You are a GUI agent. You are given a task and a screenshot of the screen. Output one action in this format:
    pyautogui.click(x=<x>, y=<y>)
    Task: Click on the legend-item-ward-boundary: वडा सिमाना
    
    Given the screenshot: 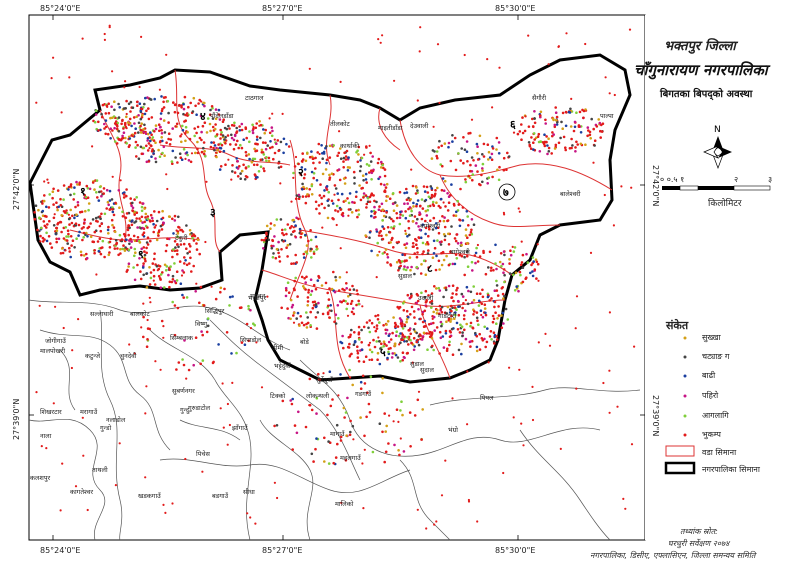 What is the action you would take?
    pyautogui.click(x=719, y=452)
    